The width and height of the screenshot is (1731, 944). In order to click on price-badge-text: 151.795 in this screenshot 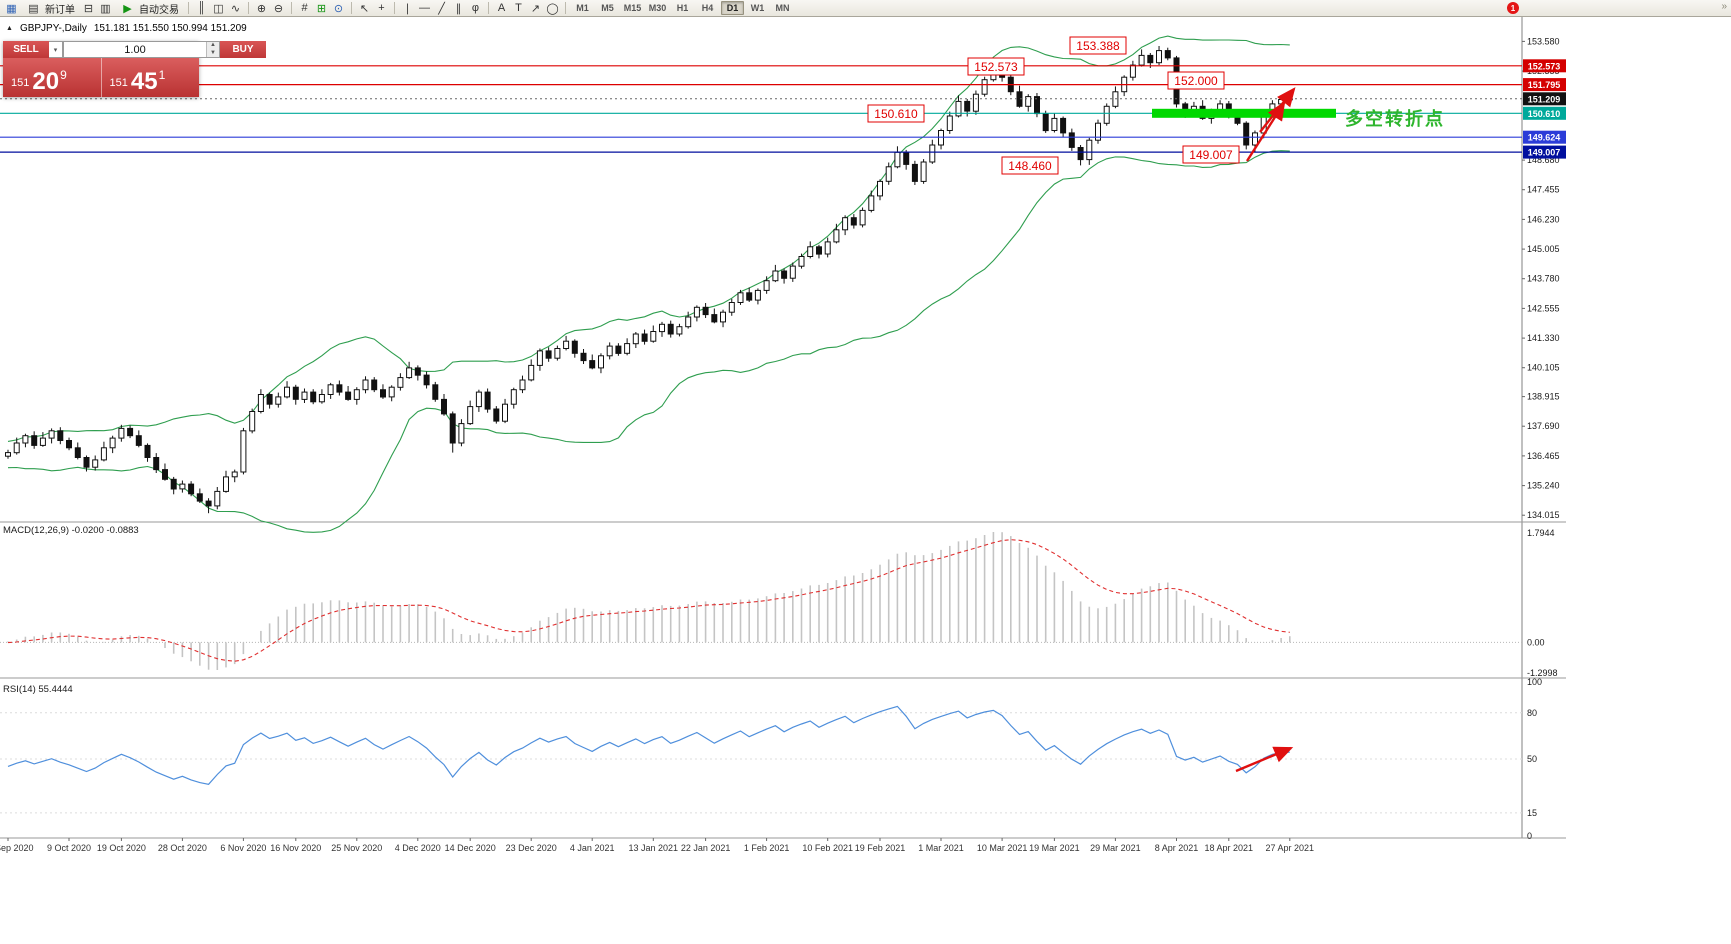, I will do `click(1544, 85)`.